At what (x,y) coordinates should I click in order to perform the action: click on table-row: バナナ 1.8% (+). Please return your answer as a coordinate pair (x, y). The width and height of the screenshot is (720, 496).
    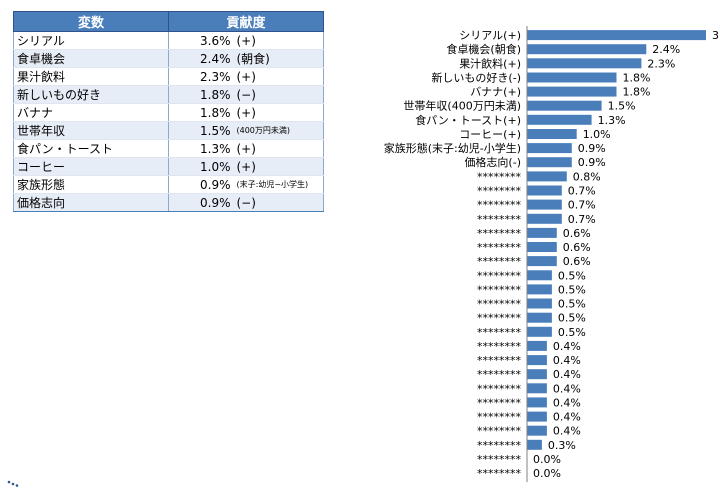
    Looking at the image, I should click on (168, 112).